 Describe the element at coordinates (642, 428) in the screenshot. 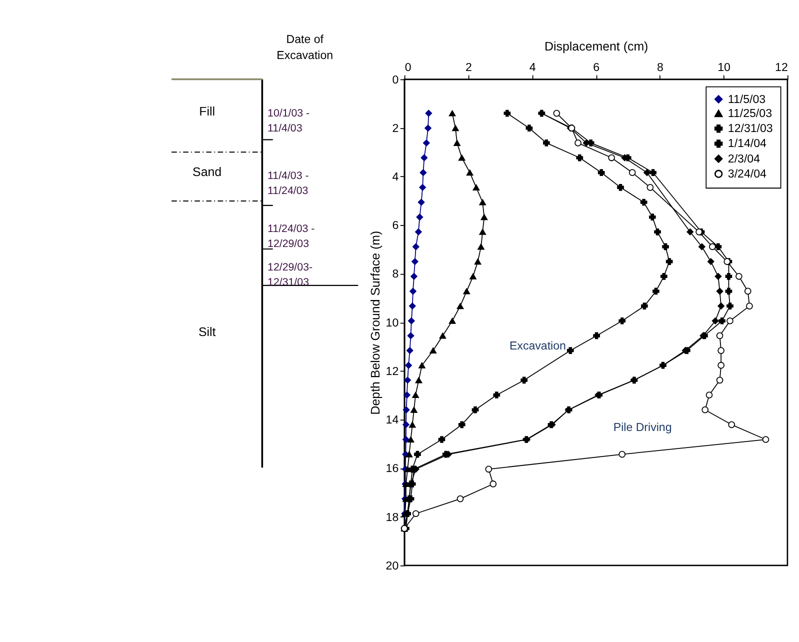

I see `annotation: Pile Driving` at that location.